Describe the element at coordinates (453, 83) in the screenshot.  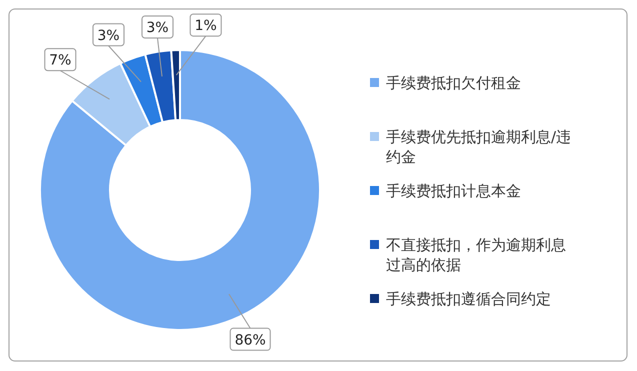
I see `legend-label: 手续费抵扣欠付租金` at that location.